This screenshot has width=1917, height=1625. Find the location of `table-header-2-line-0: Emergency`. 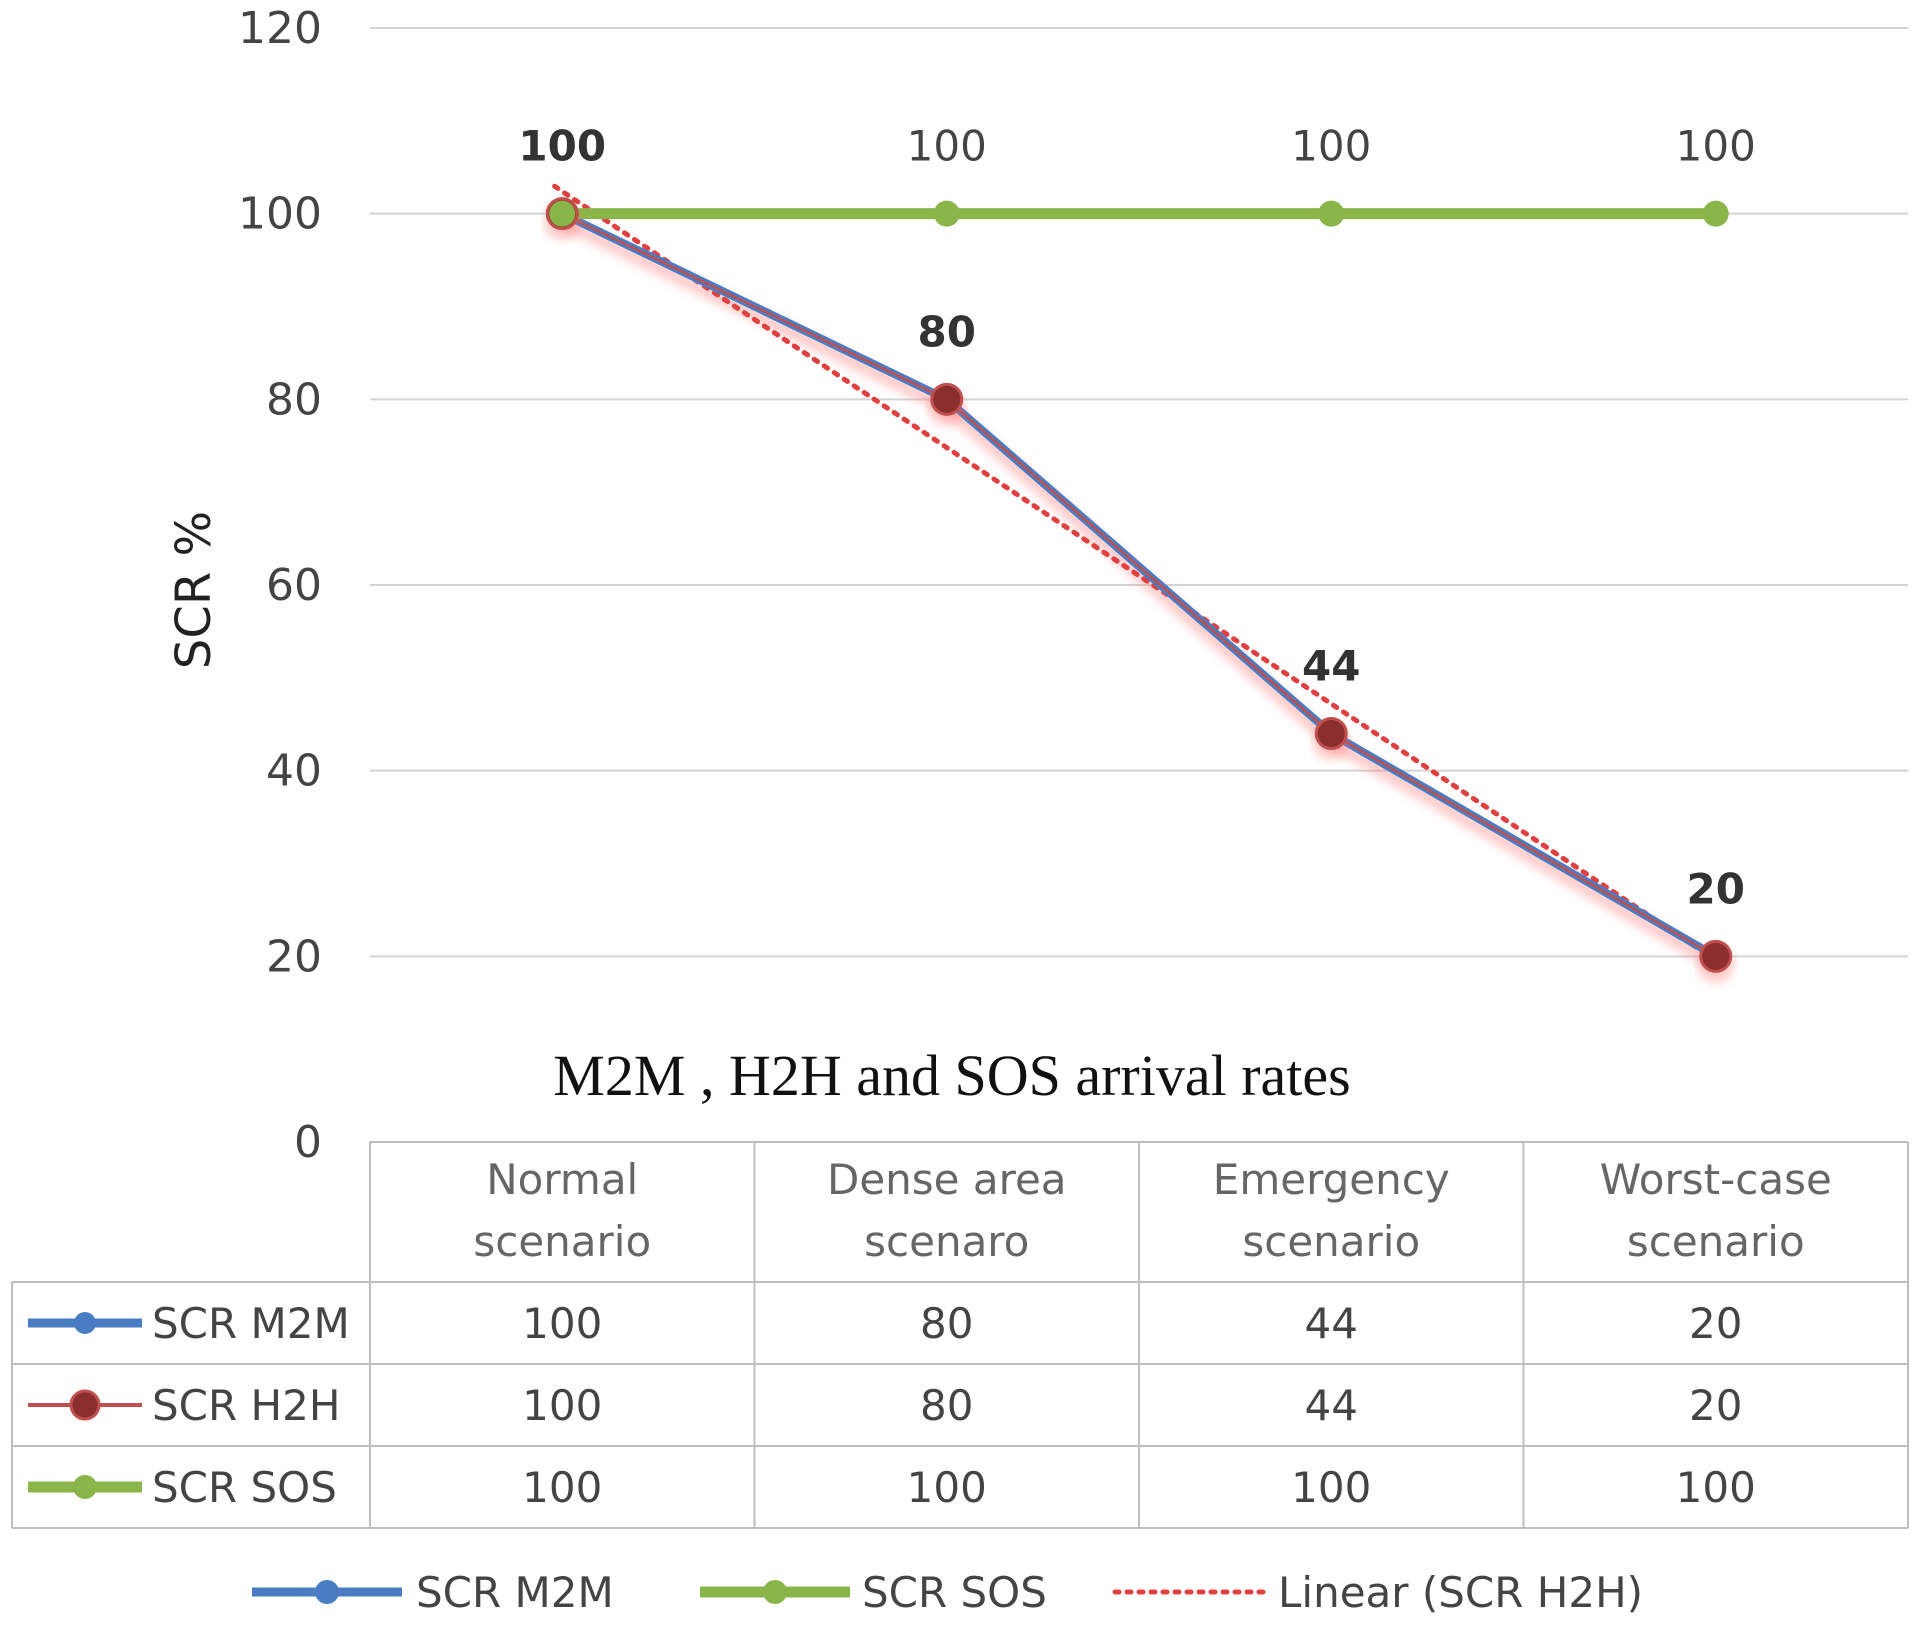

table-header-2-line-0: Emergency is located at coordinates (1331, 1179).